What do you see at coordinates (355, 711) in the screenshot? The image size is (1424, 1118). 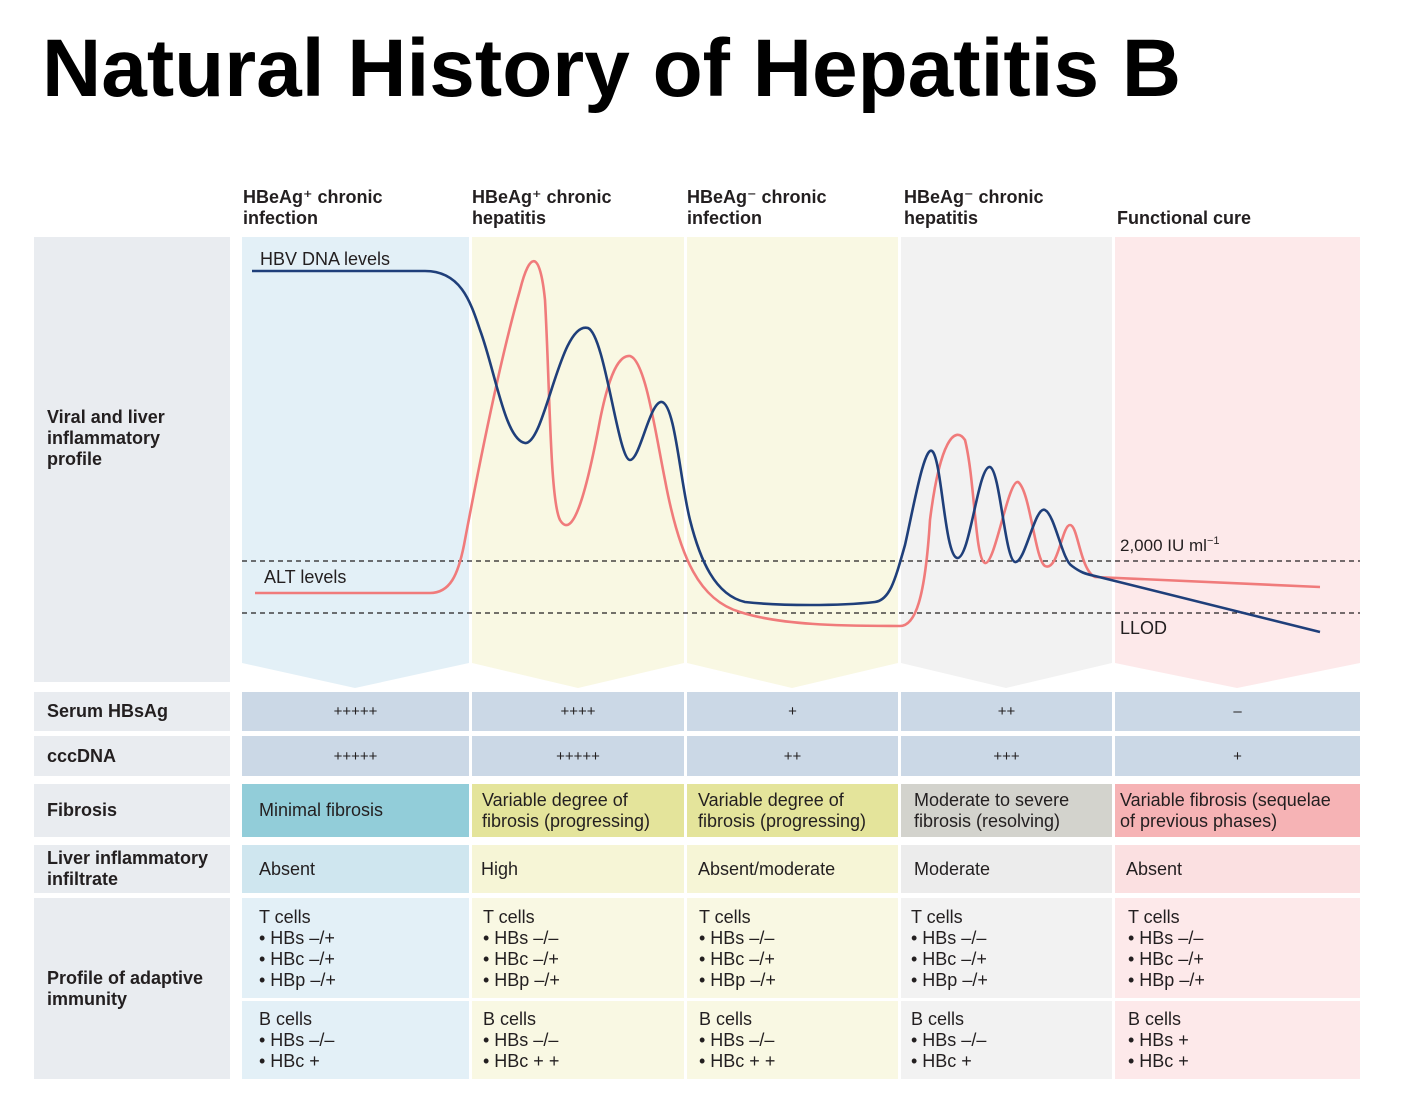 I see `serum-hbsag-cell: +++++` at bounding box center [355, 711].